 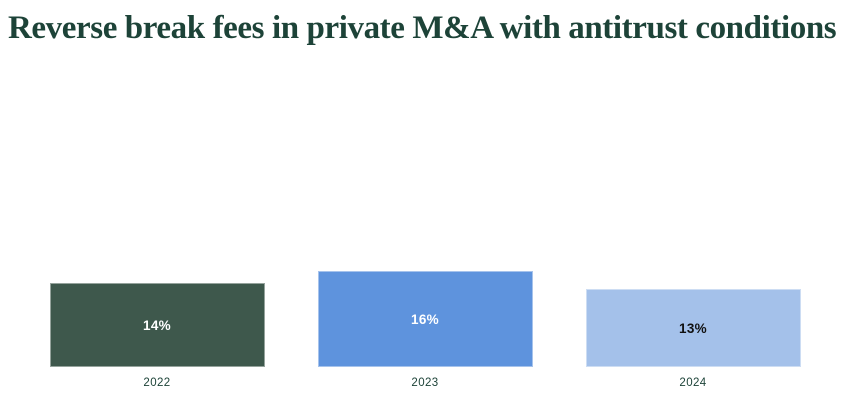 I want to click on bar-2023: 16%, so click(x=425, y=319).